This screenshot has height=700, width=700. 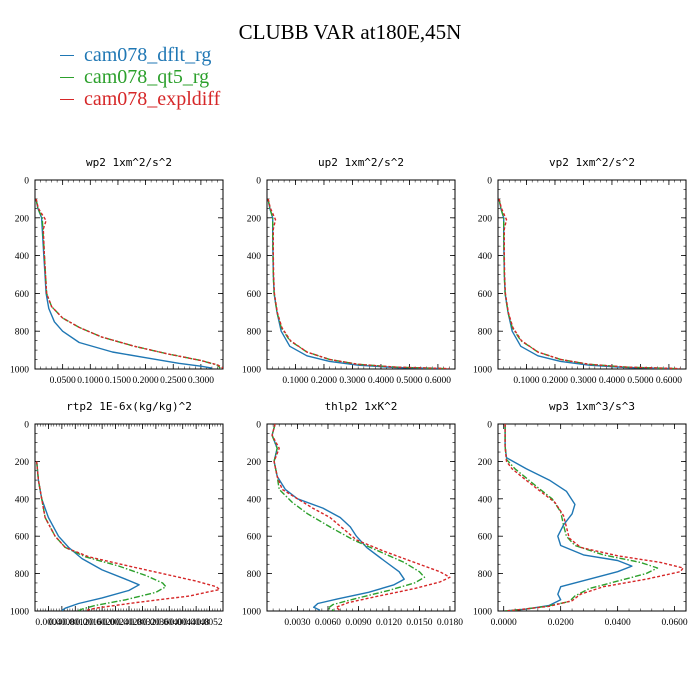 I want to click on panel-title: up2 1xm^2/s^2, so click(x=361, y=162).